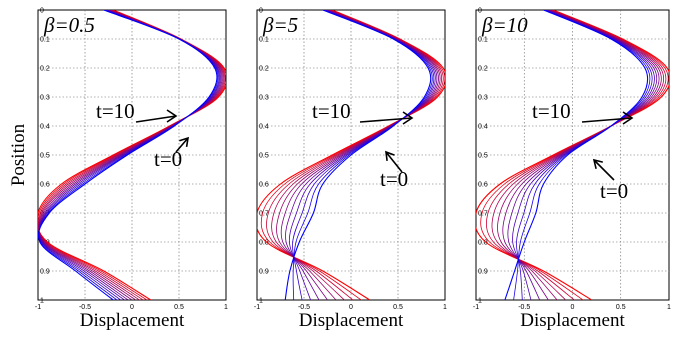 The image size is (677, 341). I want to click on arrow-t0, so click(394, 162).